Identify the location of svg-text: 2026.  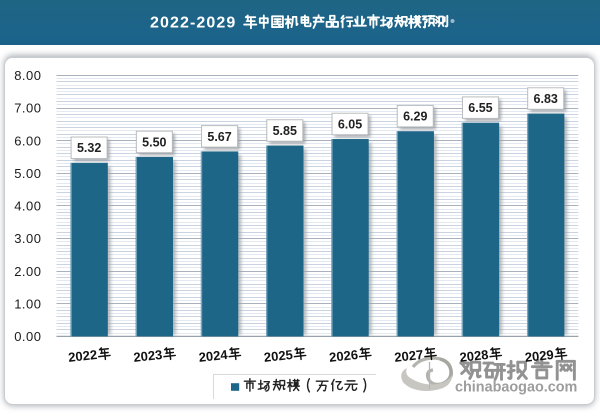
(343, 356).